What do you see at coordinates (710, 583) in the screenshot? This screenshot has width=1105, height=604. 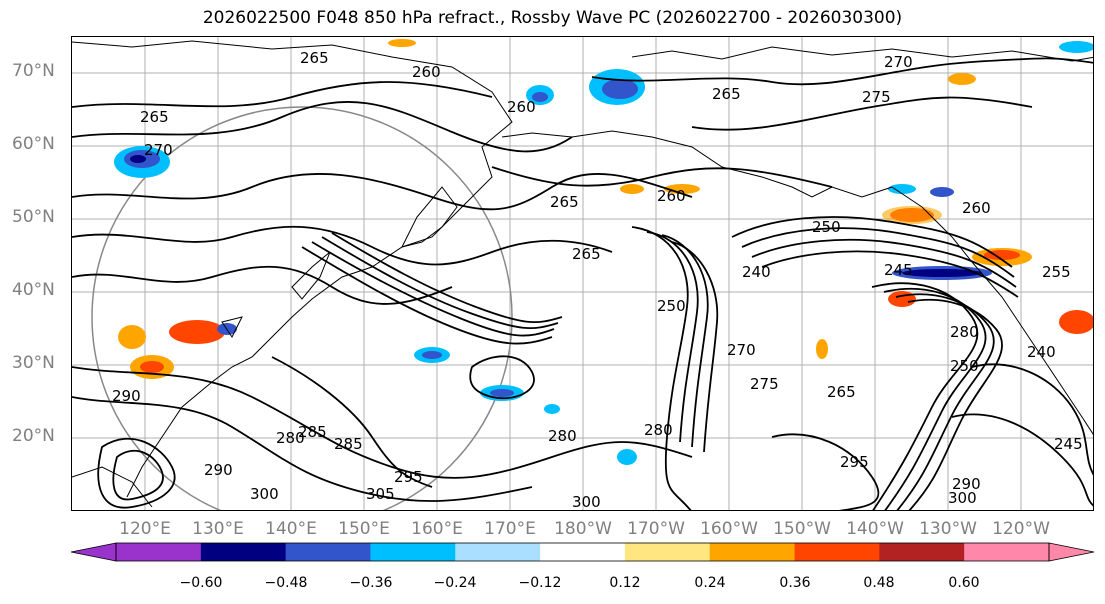 I see `colorbar-tick-label: 0.24` at bounding box center [710, 583].